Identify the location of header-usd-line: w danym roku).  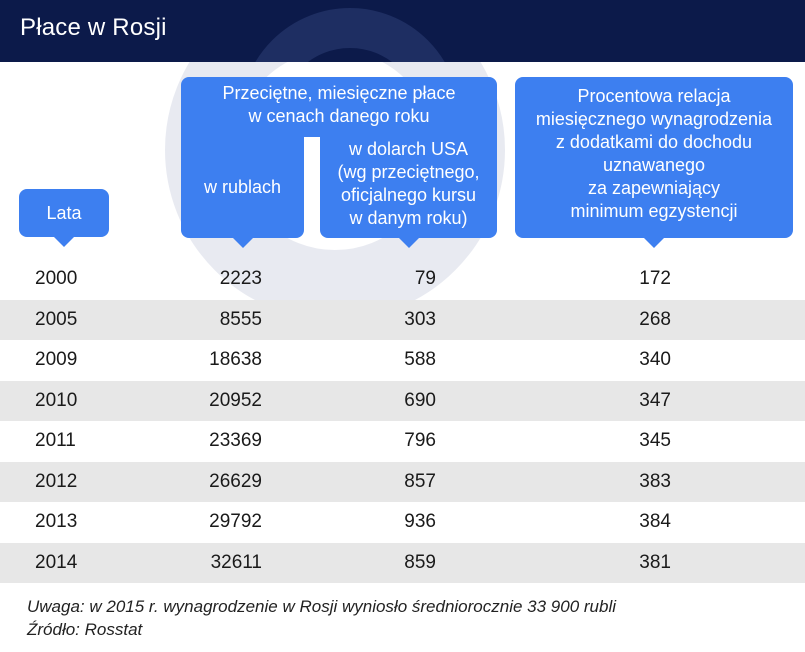
(408, 218).